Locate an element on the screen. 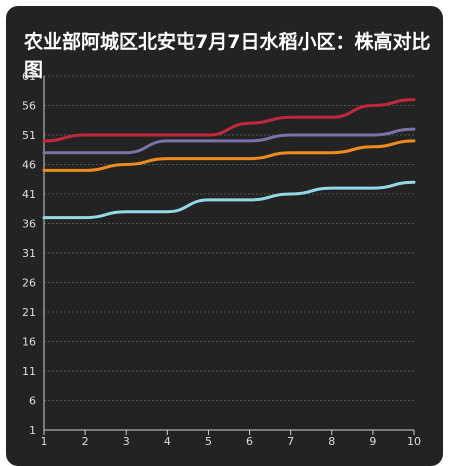  y-tick-label: 36 is located at coordinates (29, 224).